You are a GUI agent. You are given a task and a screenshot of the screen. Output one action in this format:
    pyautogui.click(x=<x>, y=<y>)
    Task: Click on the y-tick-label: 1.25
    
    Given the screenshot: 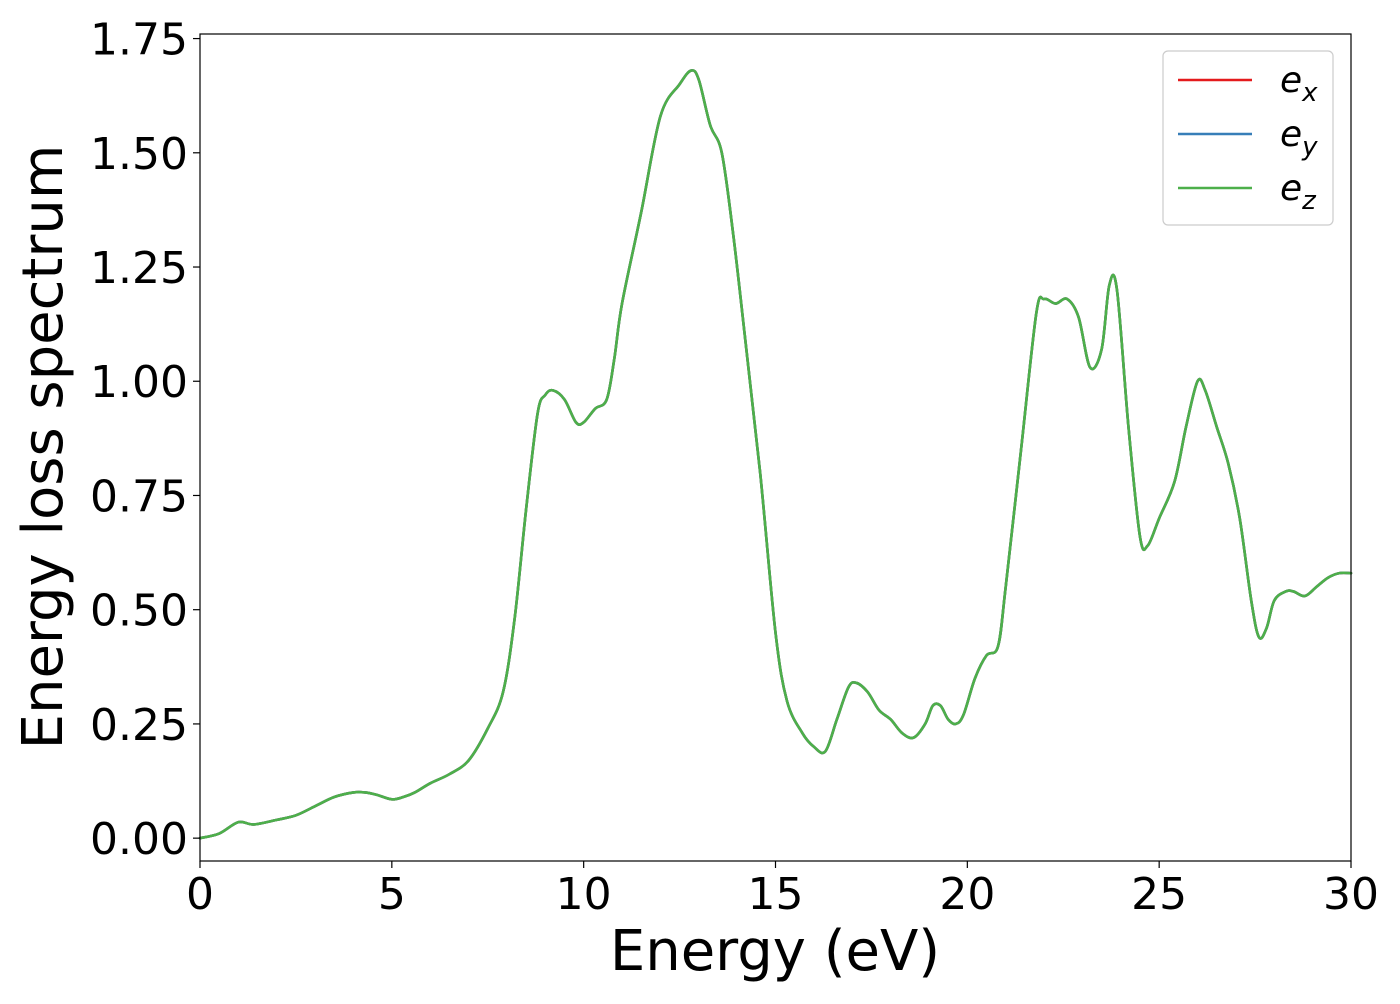 What is the action you would take?
    pyautogui.click(x=139, y=268)
    